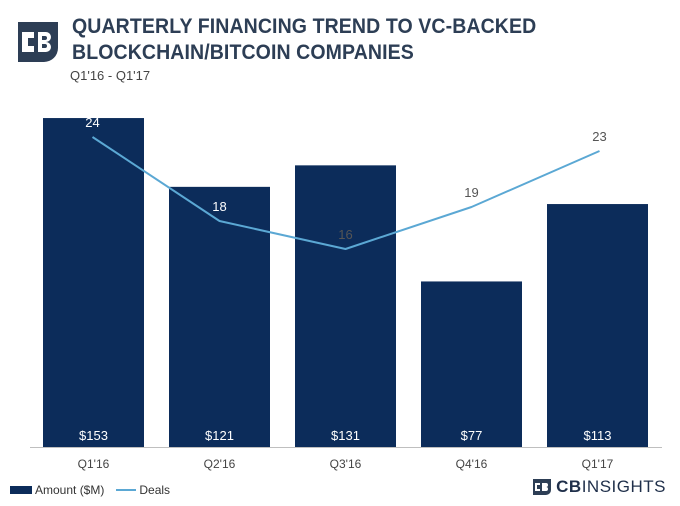 The height and width of the screenshot is (506, 680). I want to click on legend-amount-swatch, so click(21, 490).